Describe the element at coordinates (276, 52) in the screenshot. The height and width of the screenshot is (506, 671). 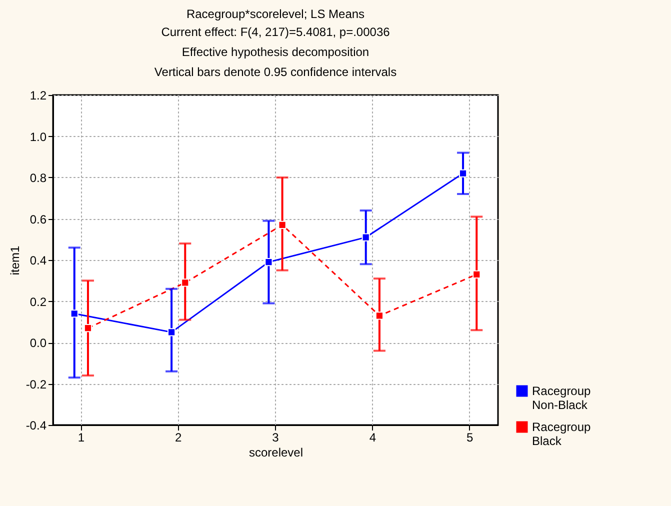
I see `text: Effective hypothesis decomposition` at that location.